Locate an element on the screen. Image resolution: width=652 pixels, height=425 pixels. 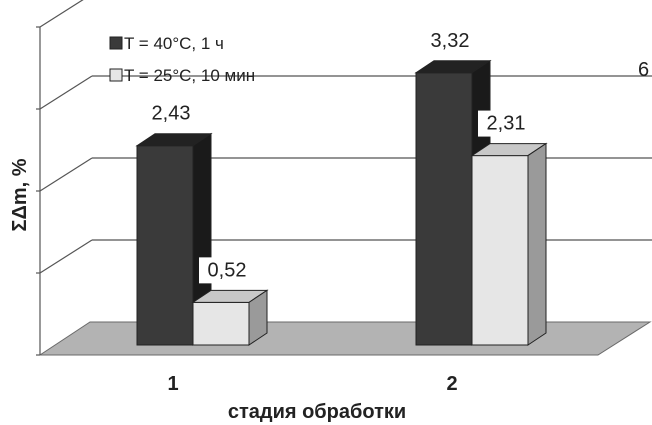
legend-label-series-2: T = 25°C, 10 мин is located at coordinates (189, 75).